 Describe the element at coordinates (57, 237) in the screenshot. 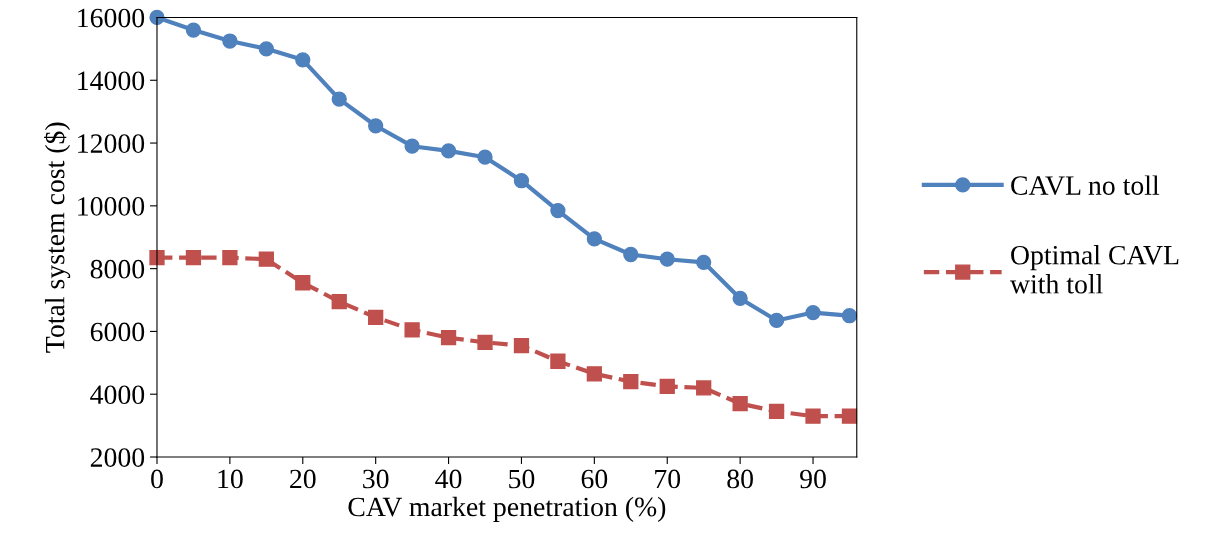

I see `y-axis-title: Total system cost ($)` at that location.